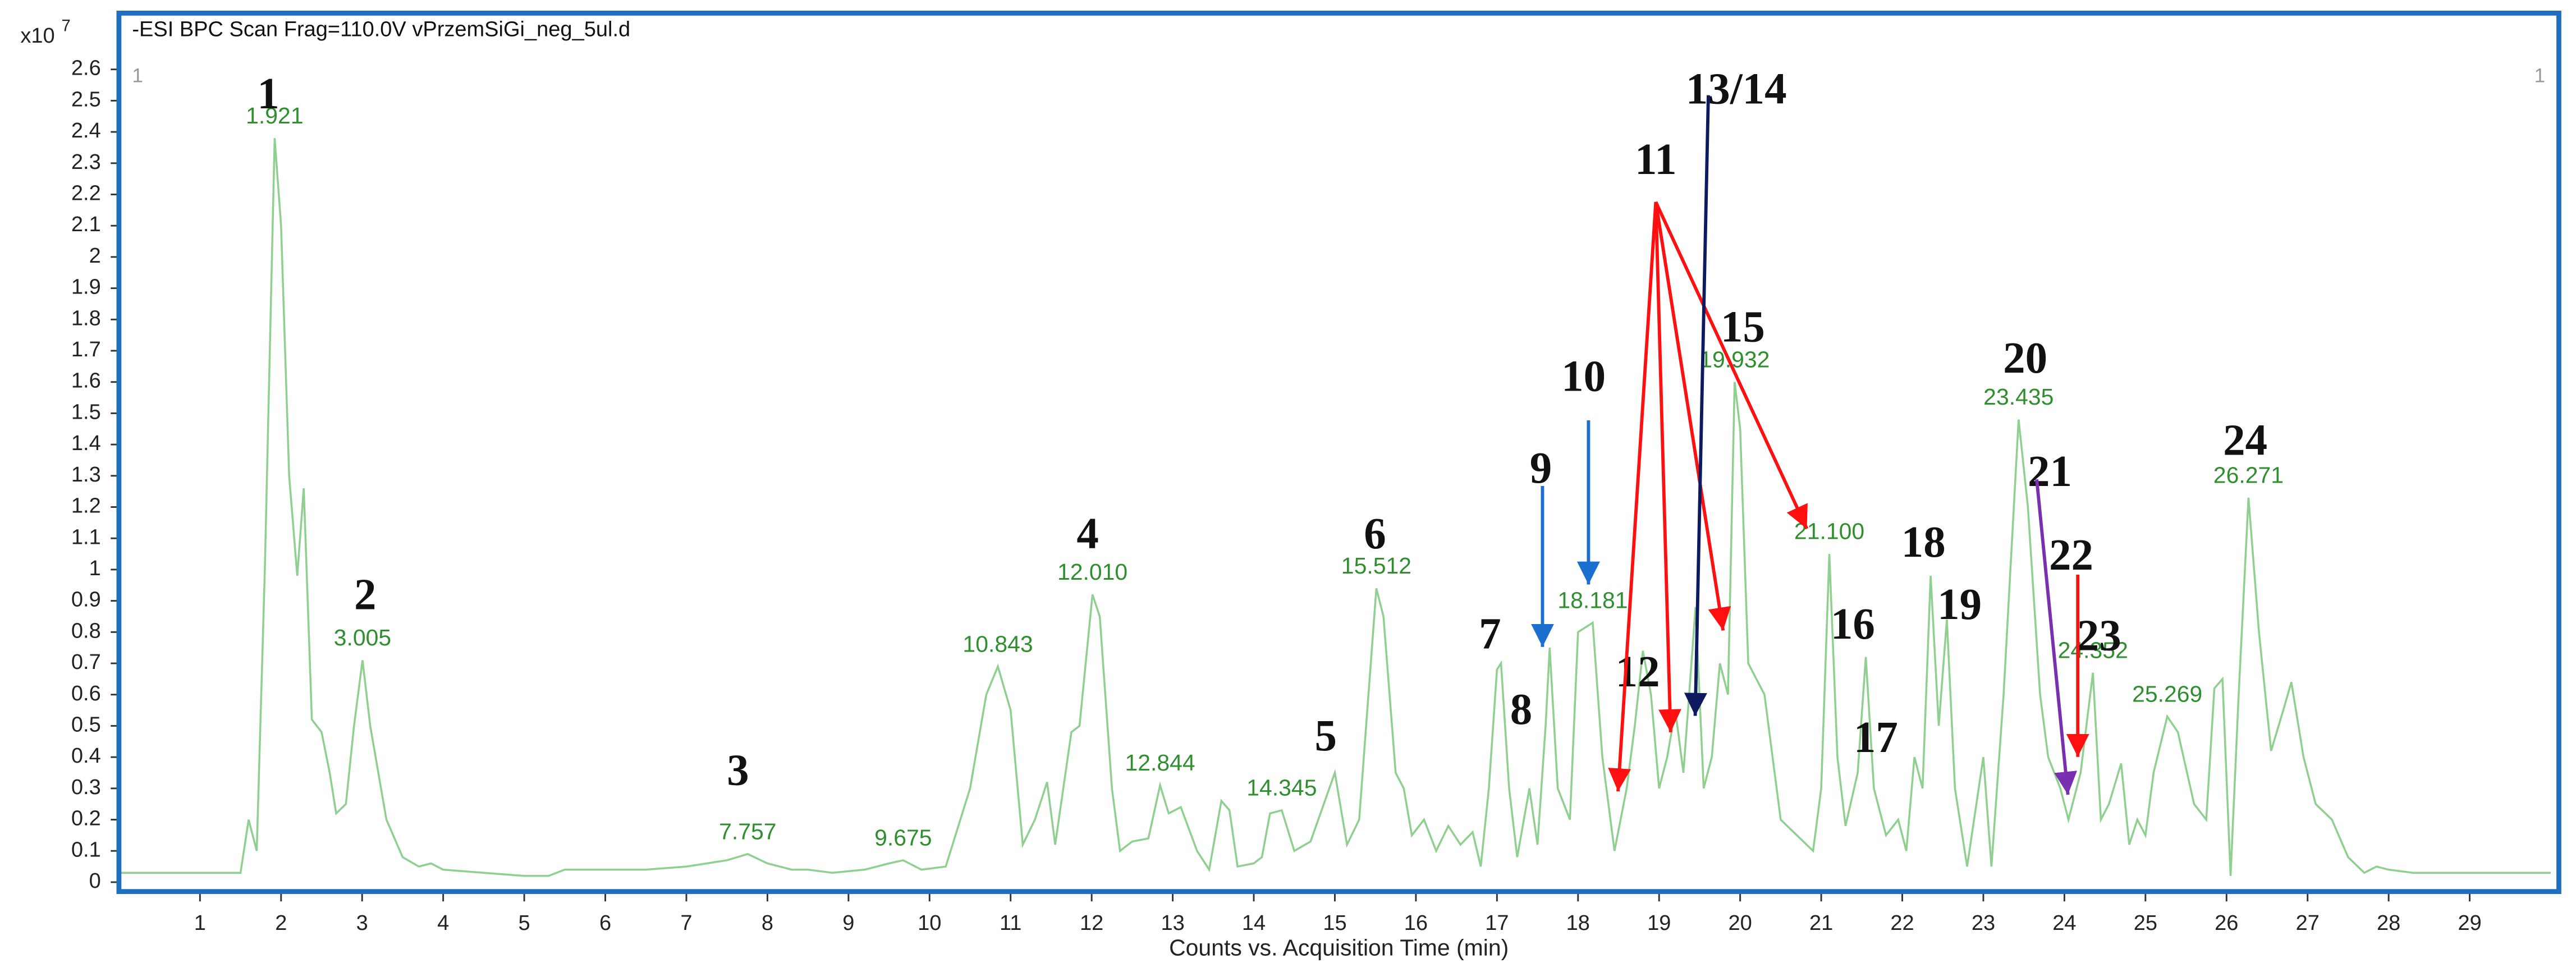 The height and width of the screenshot is (972, 2576). I want to click on y-tick-label: 0.4, so click(86, 756).